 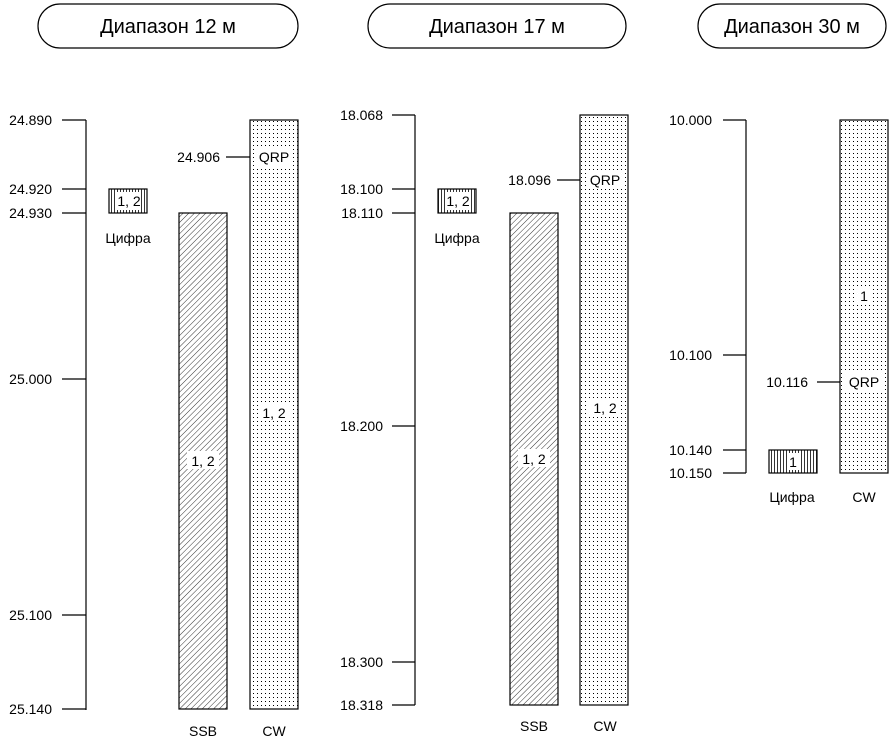 What do you see at coordinates (568, 424) in the screenshot?
I see `cw-segment: 18.096 QRP 1, 2 CW` at bounding box center [568, 424].